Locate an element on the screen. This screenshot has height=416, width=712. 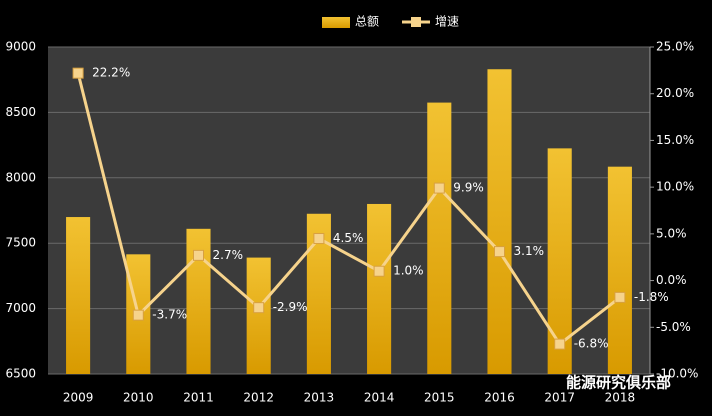
data-label: 3.1% is located at coordinates (529, 251).